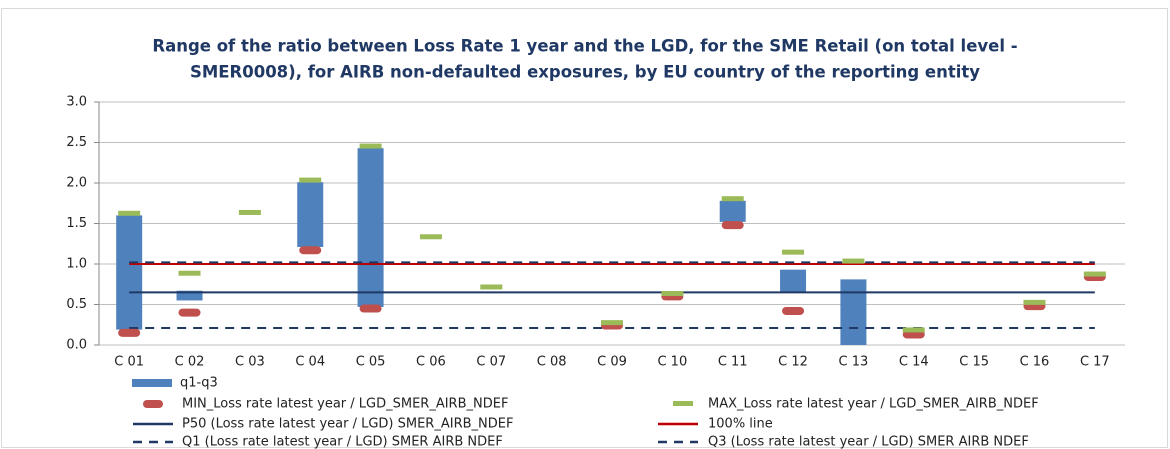  Describe the element at coordinates (672, 362) in the screenshot. I see `x-tick-label: C 10` at that location.